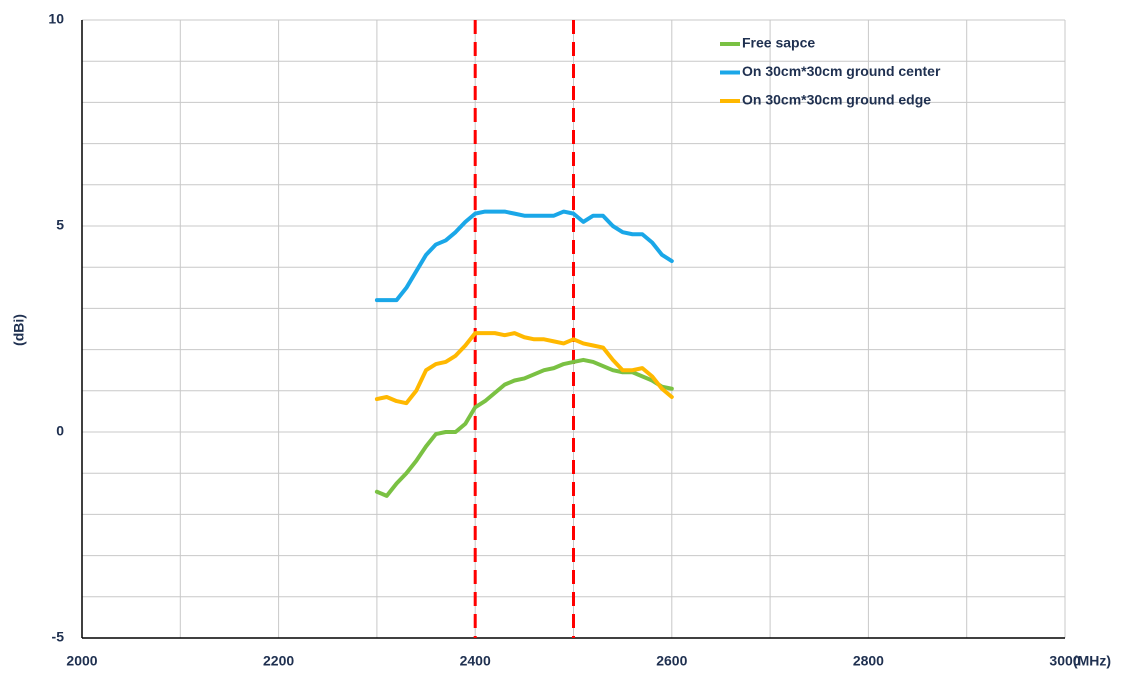  I want to click on x-tick-label: 2600, so click(671, 661).